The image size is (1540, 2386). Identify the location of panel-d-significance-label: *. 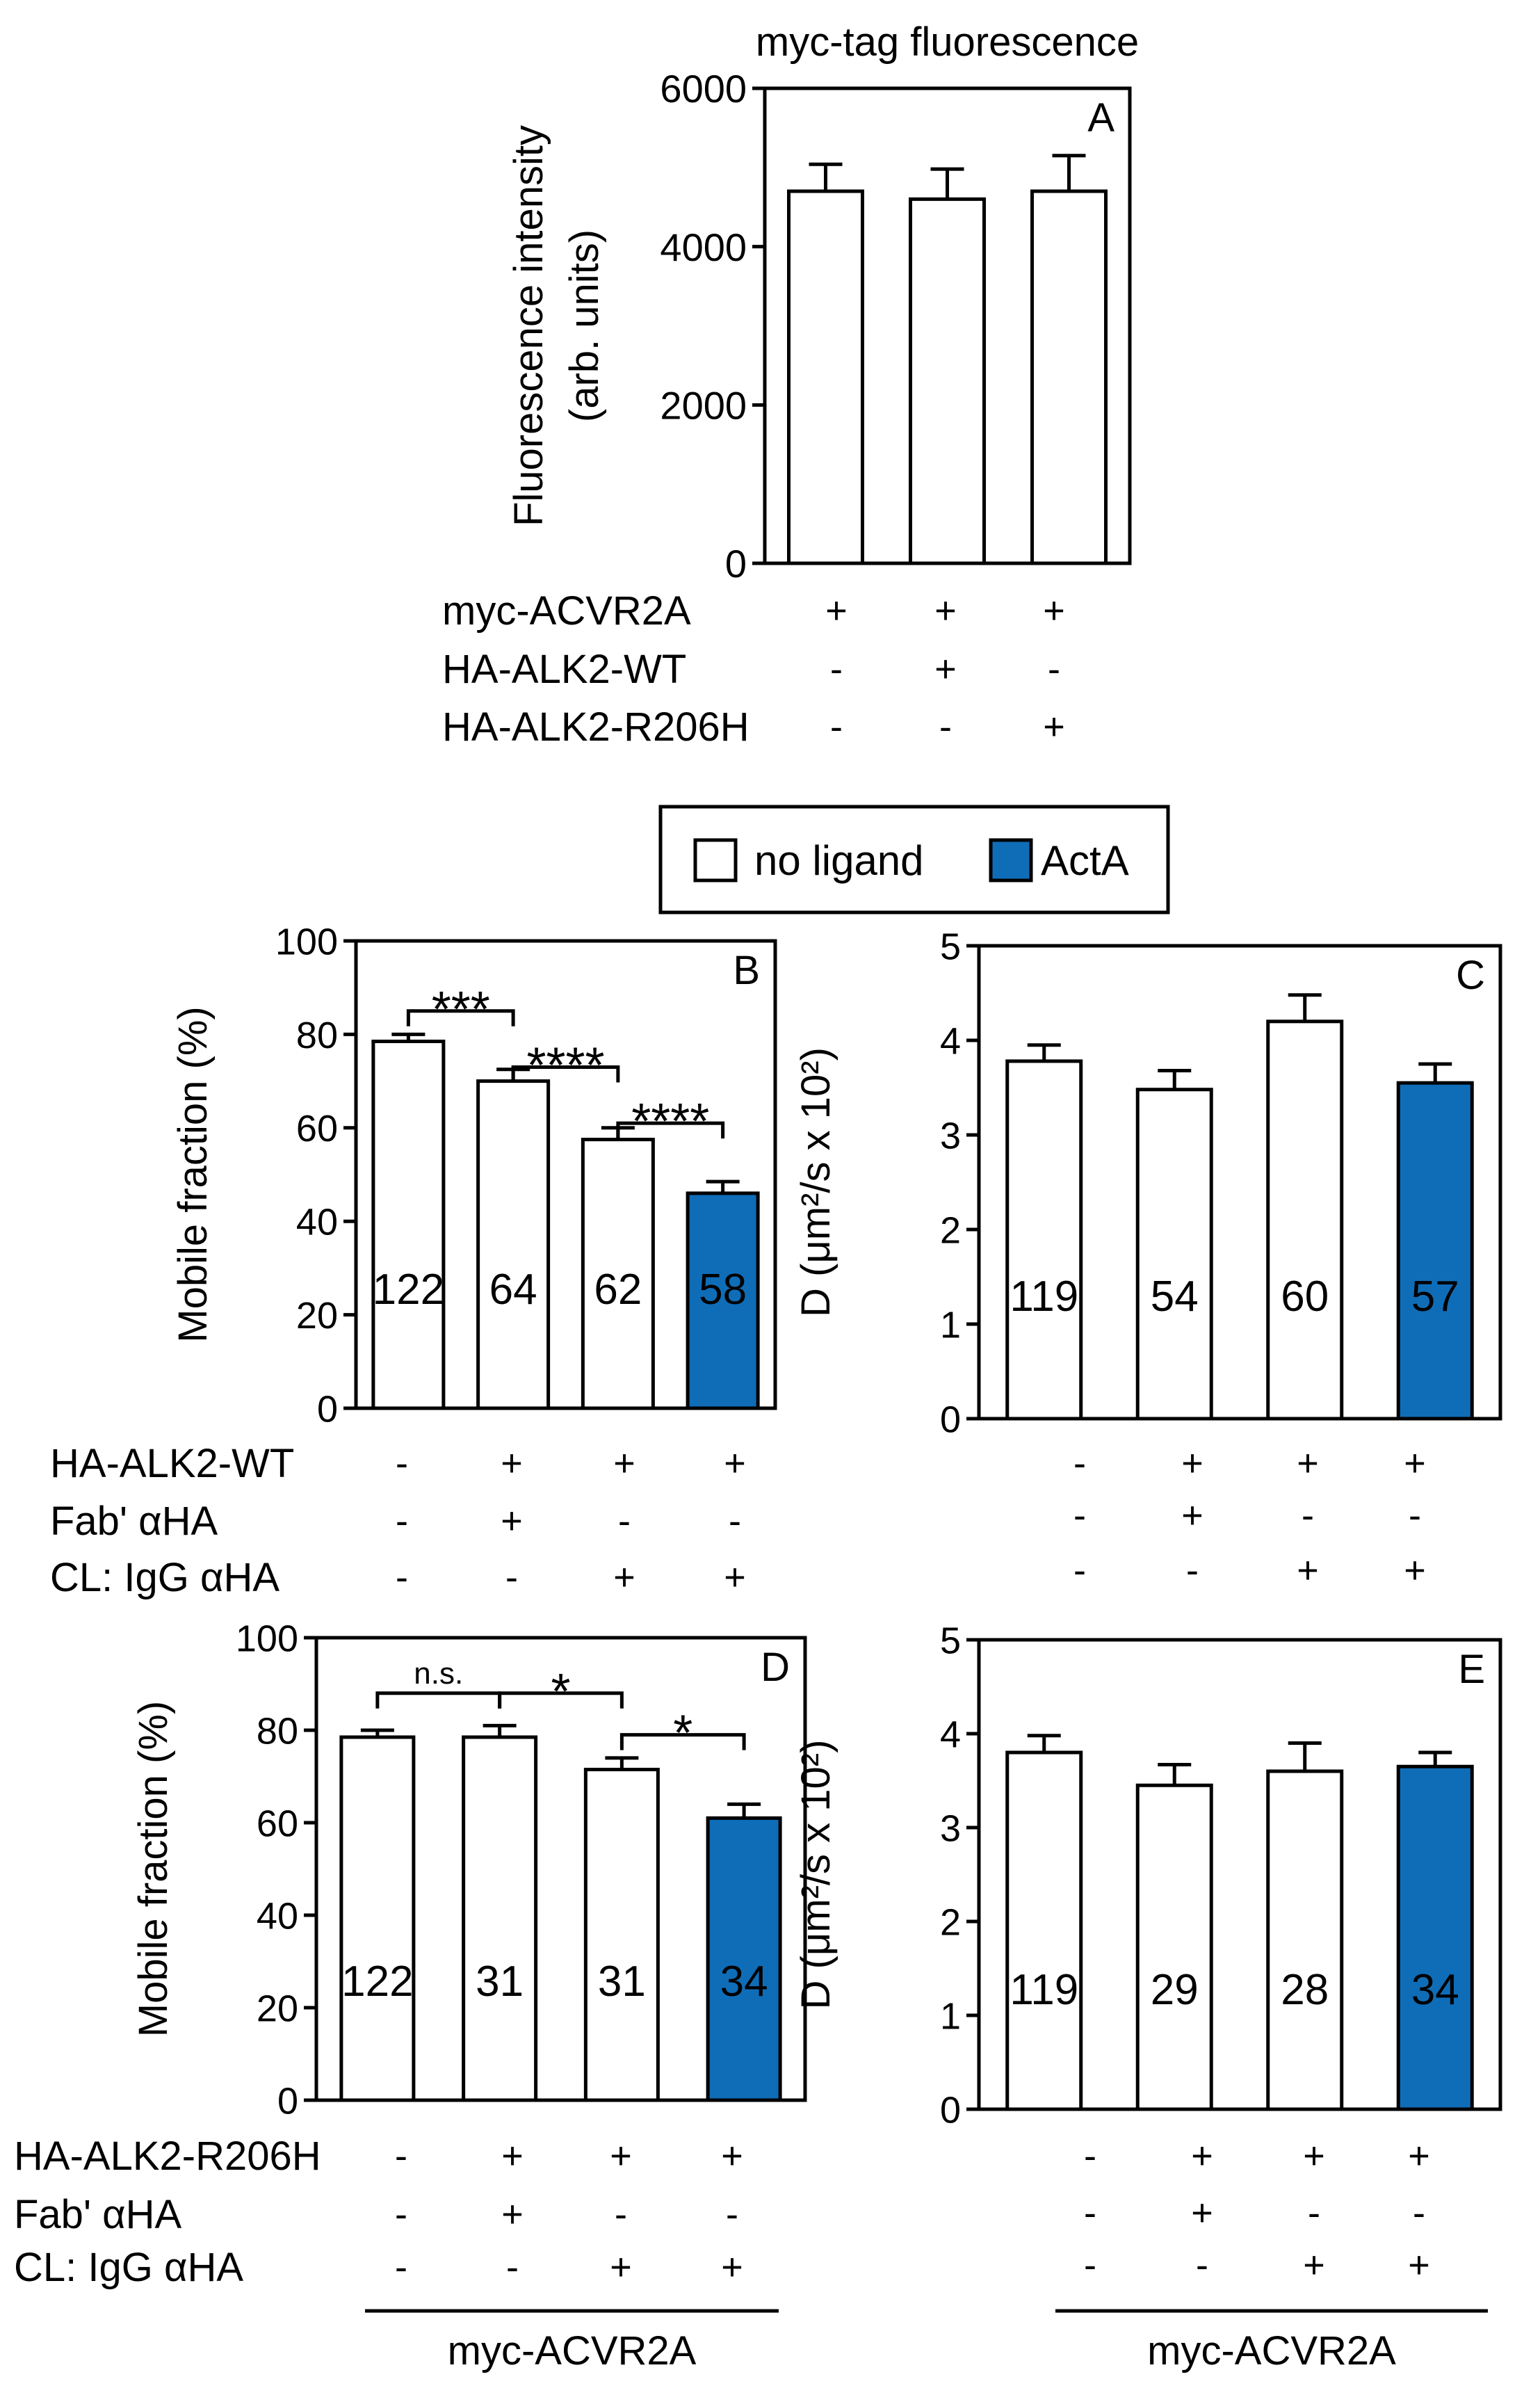
(682, 1734).